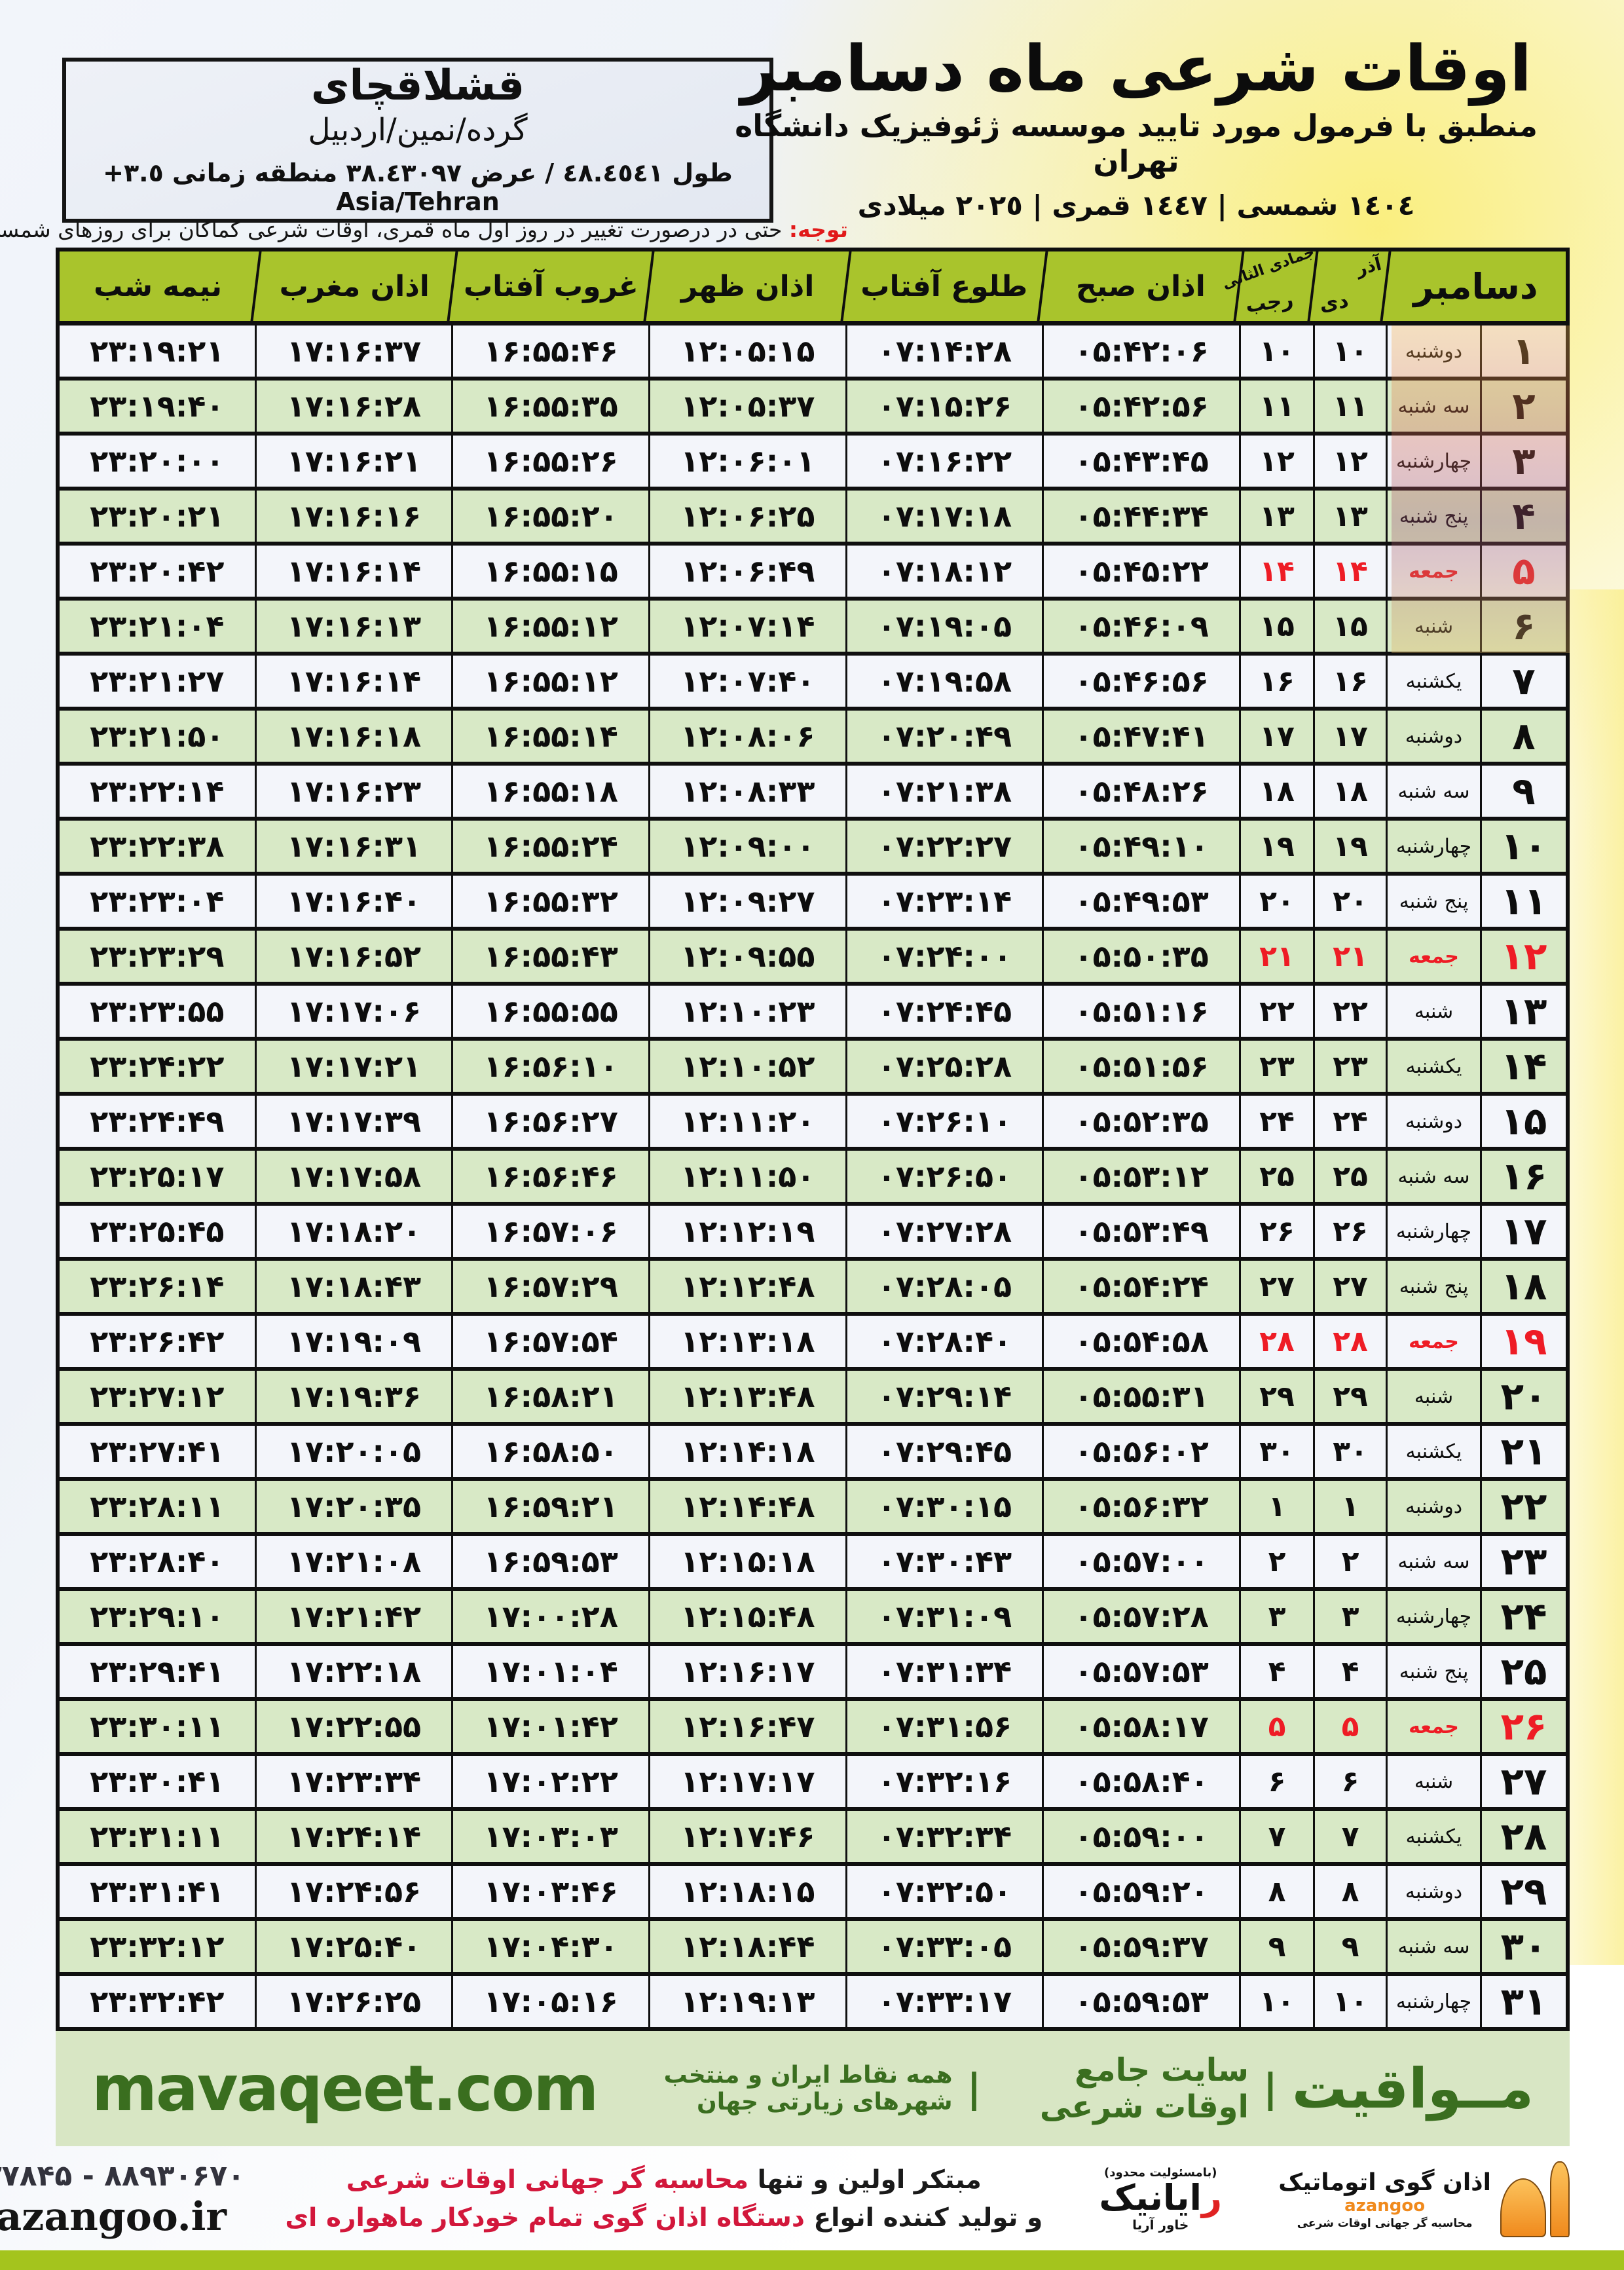 The image size is (1624, 2270). I want to click on sunset-time: ۱۶:۵۶:۲۷, so click(551, 1121).